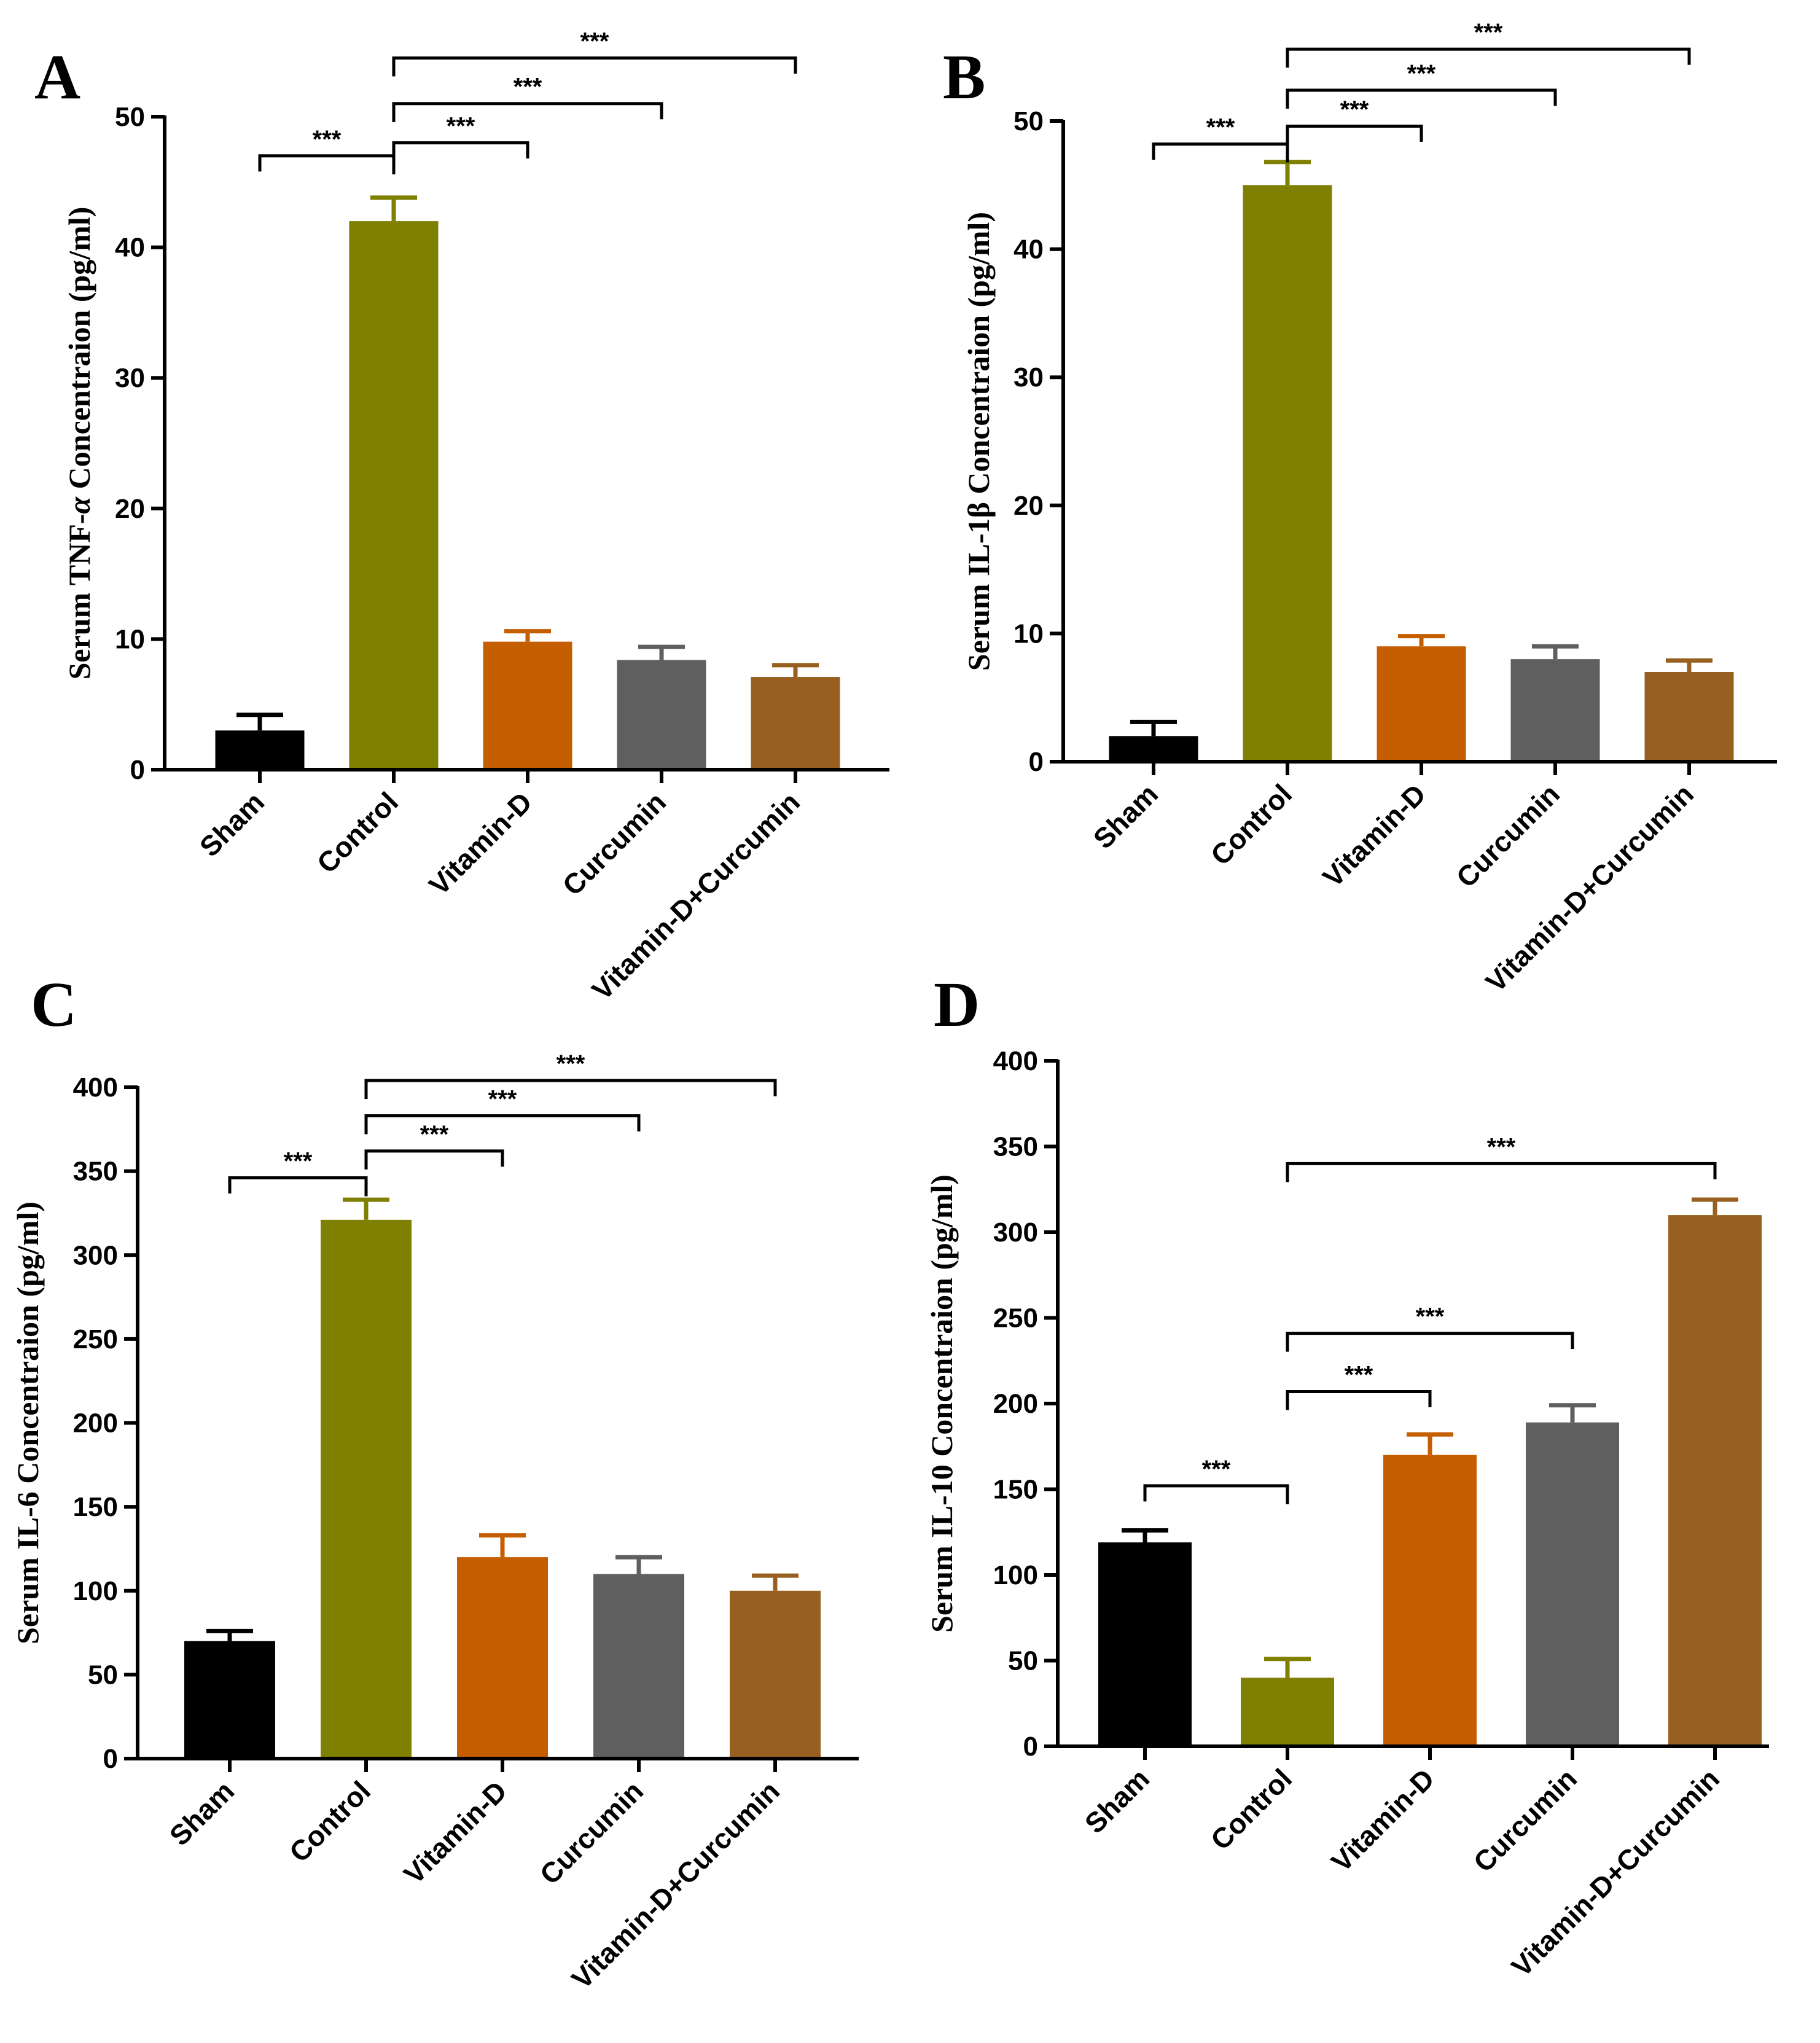  I want to click on y-axis-title: Serum IL-10 Concentraion (pg/ml), so click(941, 1403).